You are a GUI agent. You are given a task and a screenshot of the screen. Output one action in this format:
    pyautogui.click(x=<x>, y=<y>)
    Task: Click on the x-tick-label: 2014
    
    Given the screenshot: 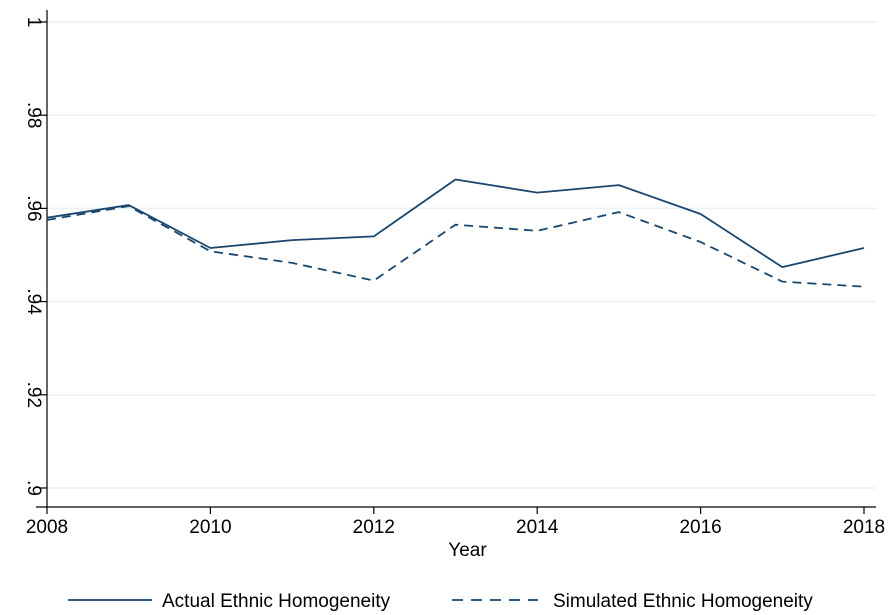 What is the action you would take?
    pyautogui.click(x=537, y=527)
    